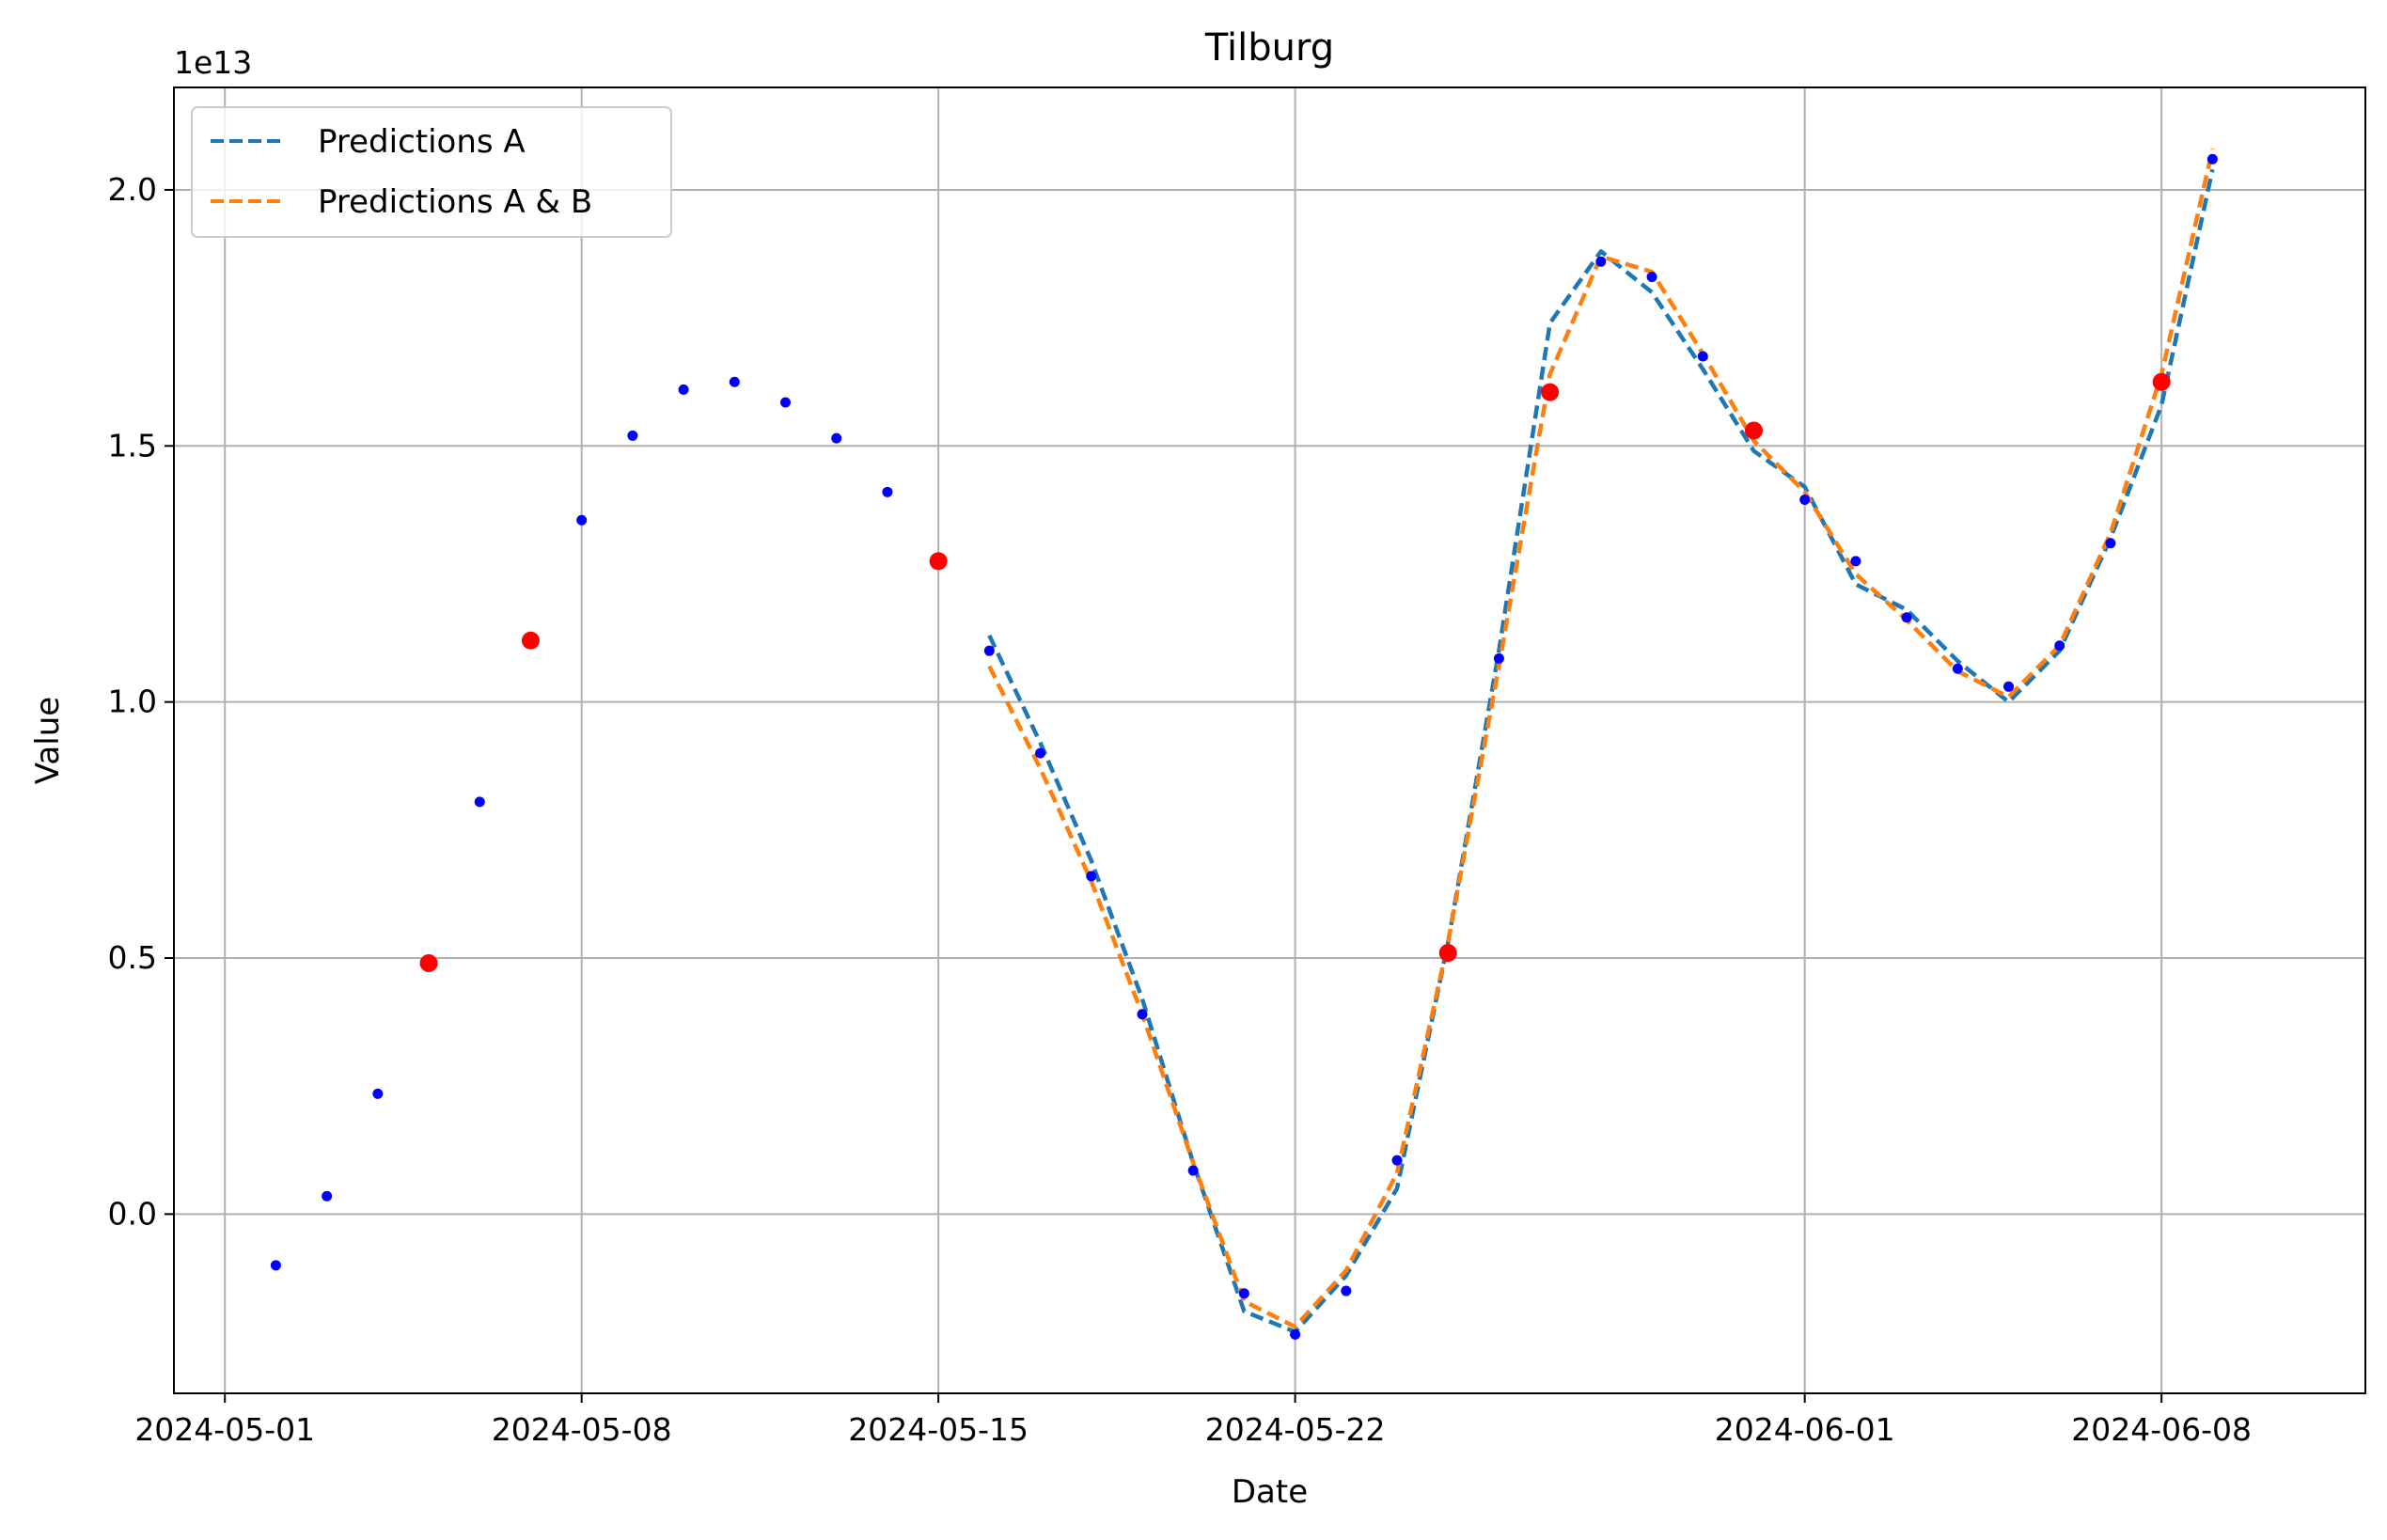 This screenshot has height=1540, width=2387. I want to click on x-tick-label: 2024-05-22, so click(1295, 1429).